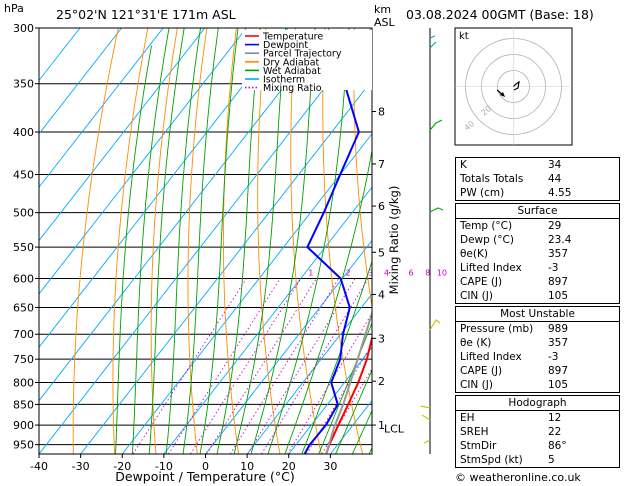 The image size is (629, 486). What do you see at coordinates (381, 252) in the screenshot?
I see `altitude-tick-label: 5` at bounding box center [381, 252].